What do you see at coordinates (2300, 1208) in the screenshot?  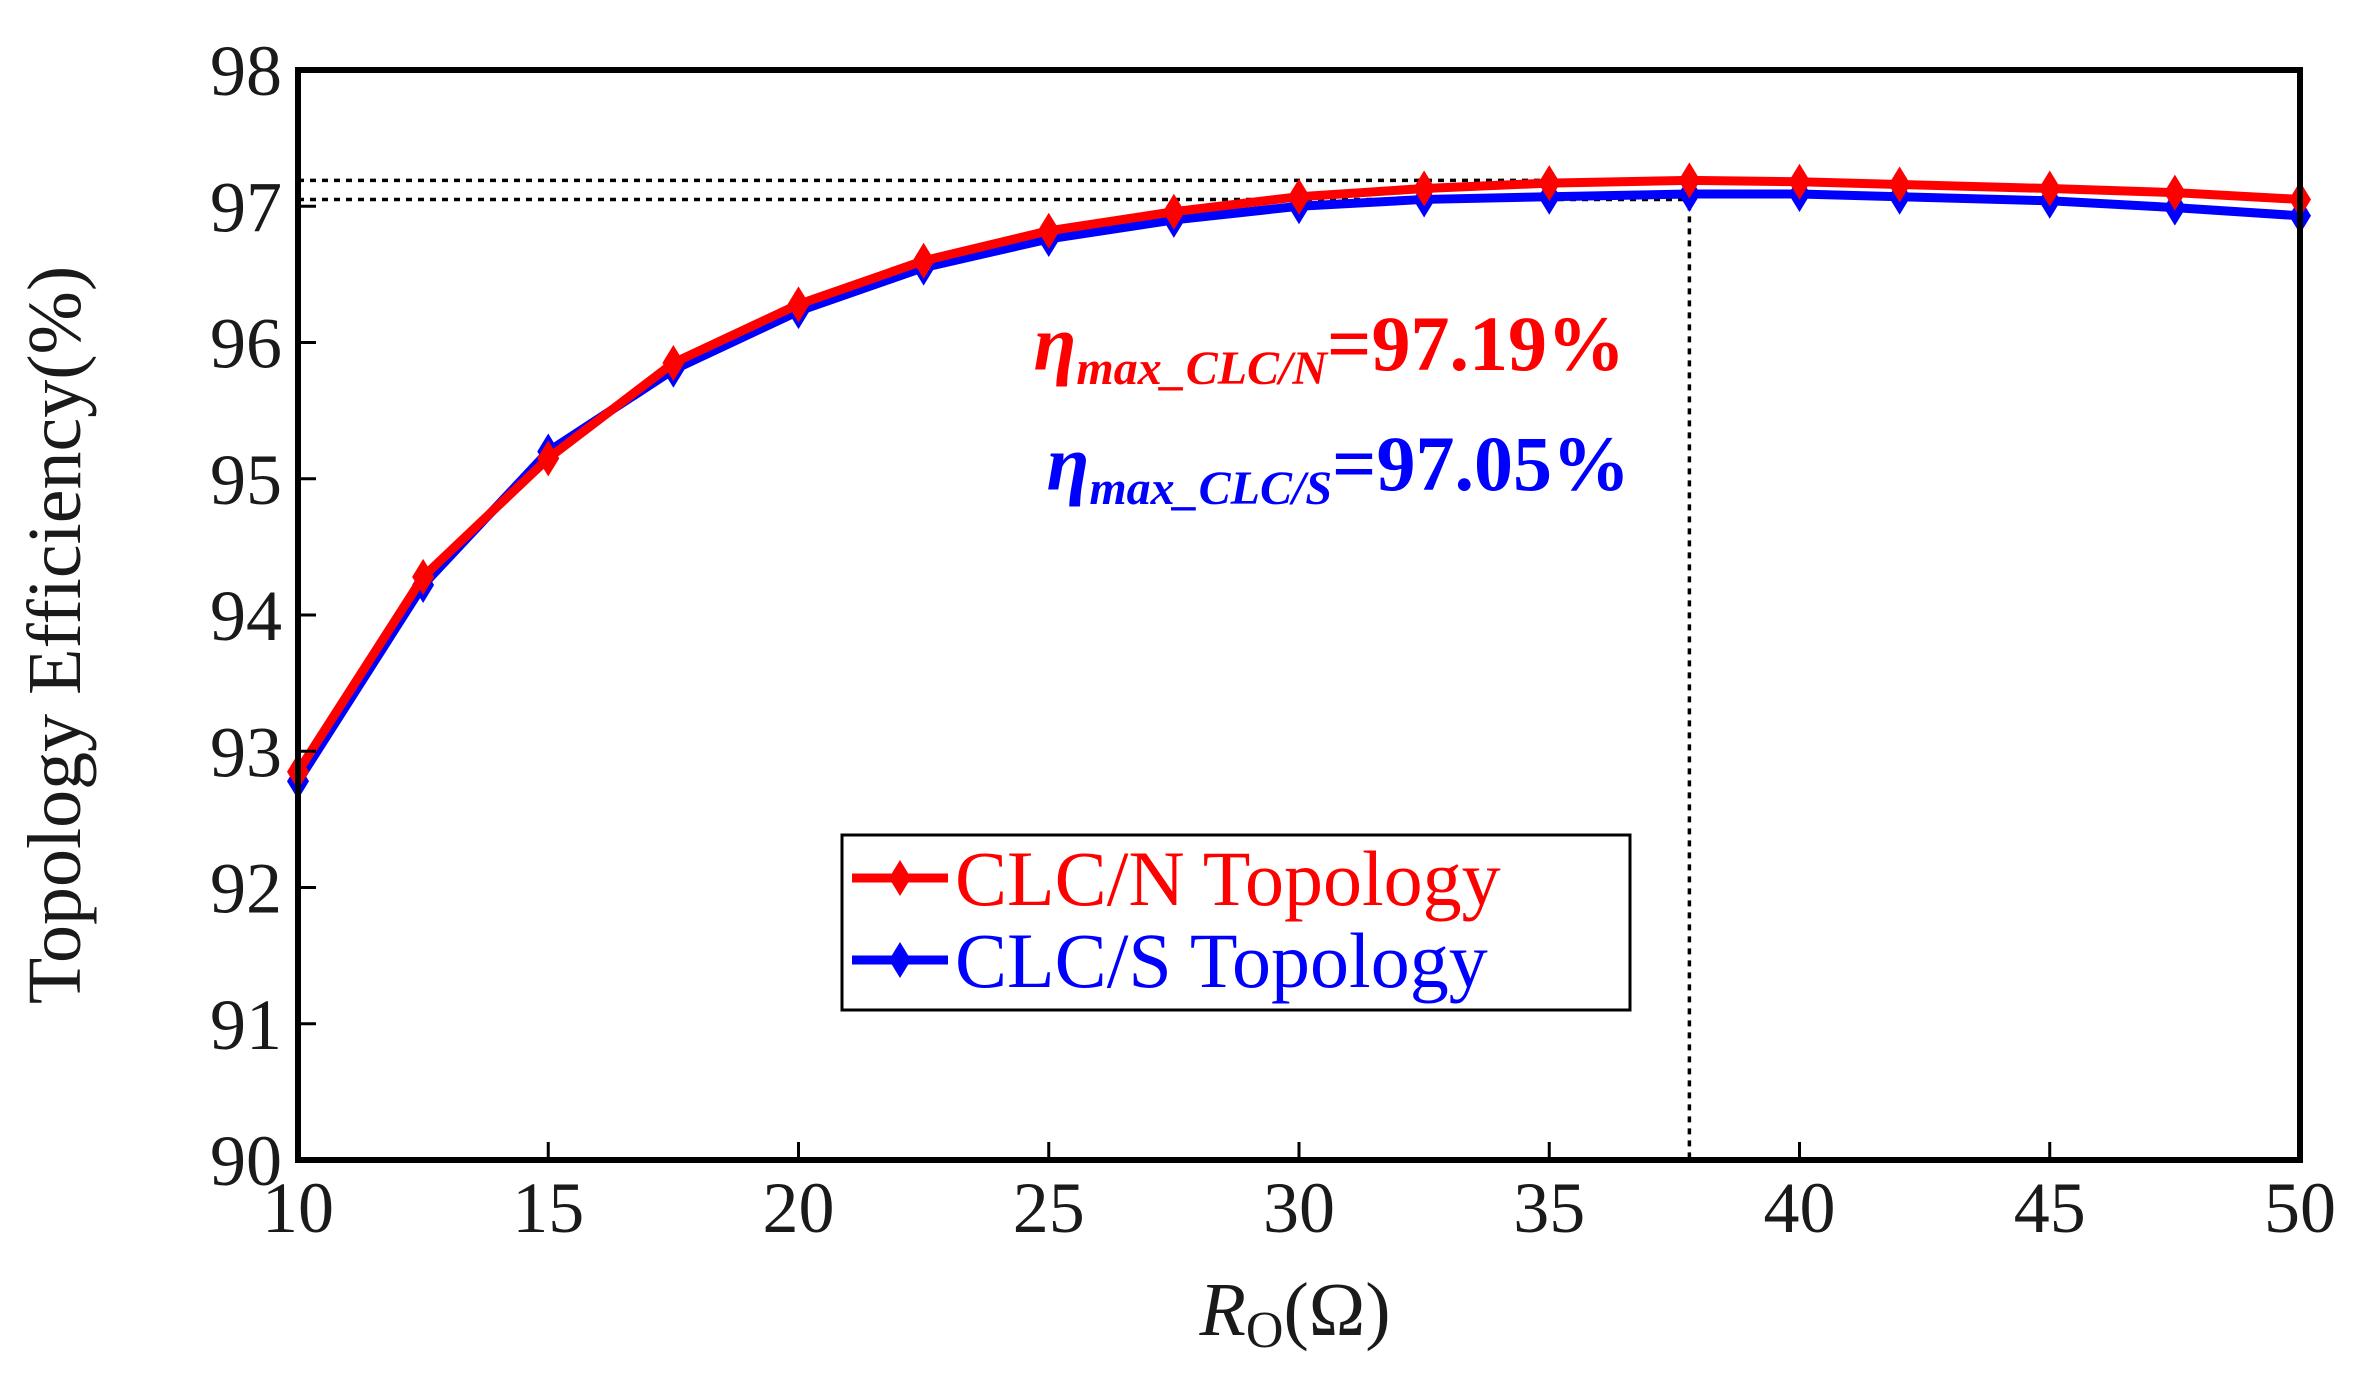 I see `x-tick-label: 50` at bounding box center [2300, 1208].